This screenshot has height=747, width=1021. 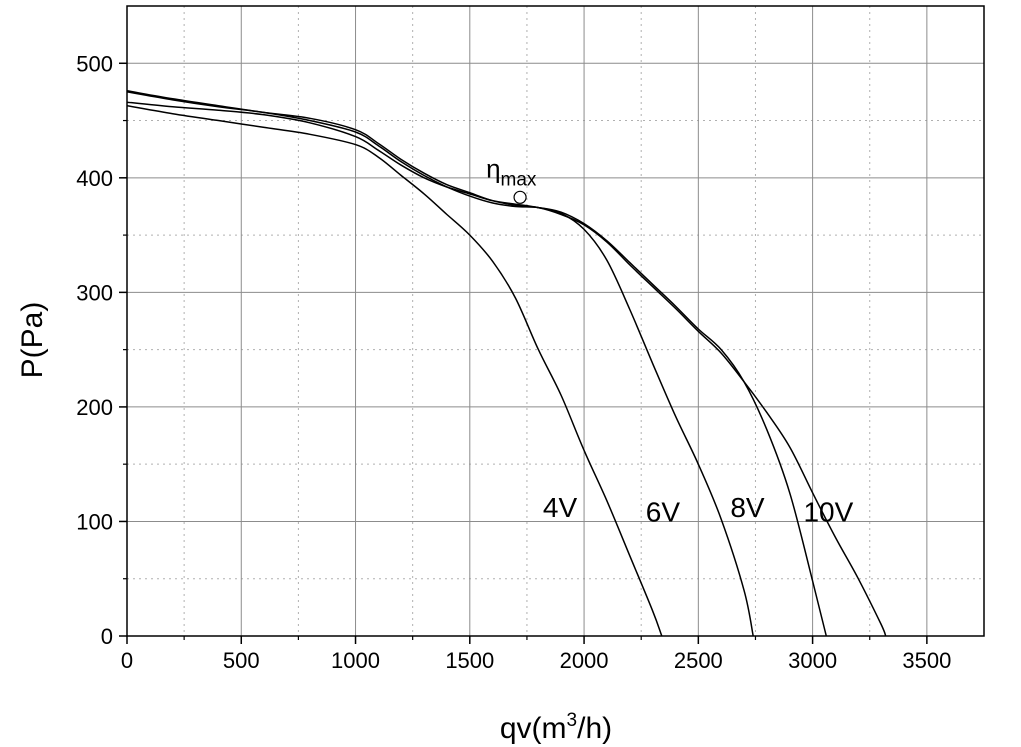 What do you see at coordinates (520, 197) in the screenshot?
I see `max-efficiency-marker` at bounding box center [520, 197].